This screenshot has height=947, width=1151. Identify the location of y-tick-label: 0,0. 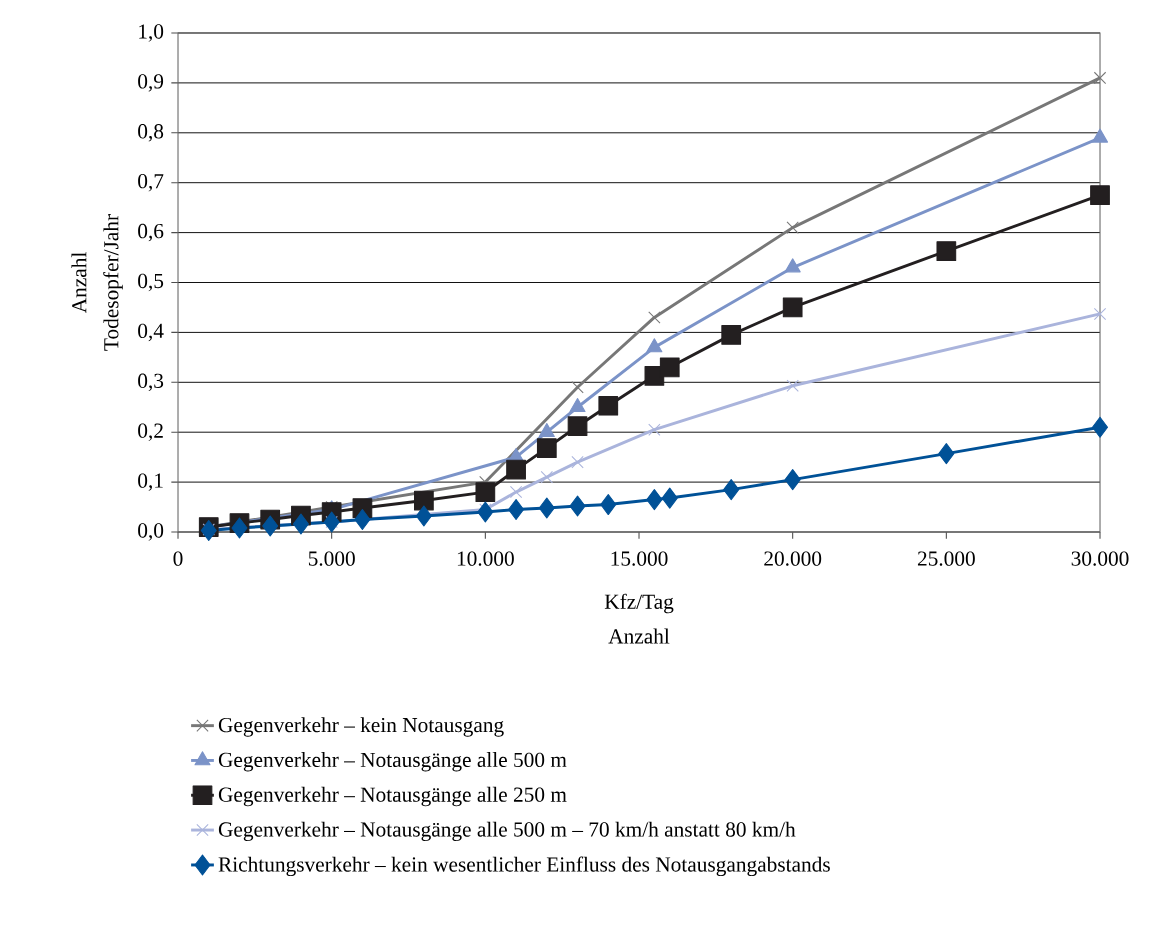
(151, 532).